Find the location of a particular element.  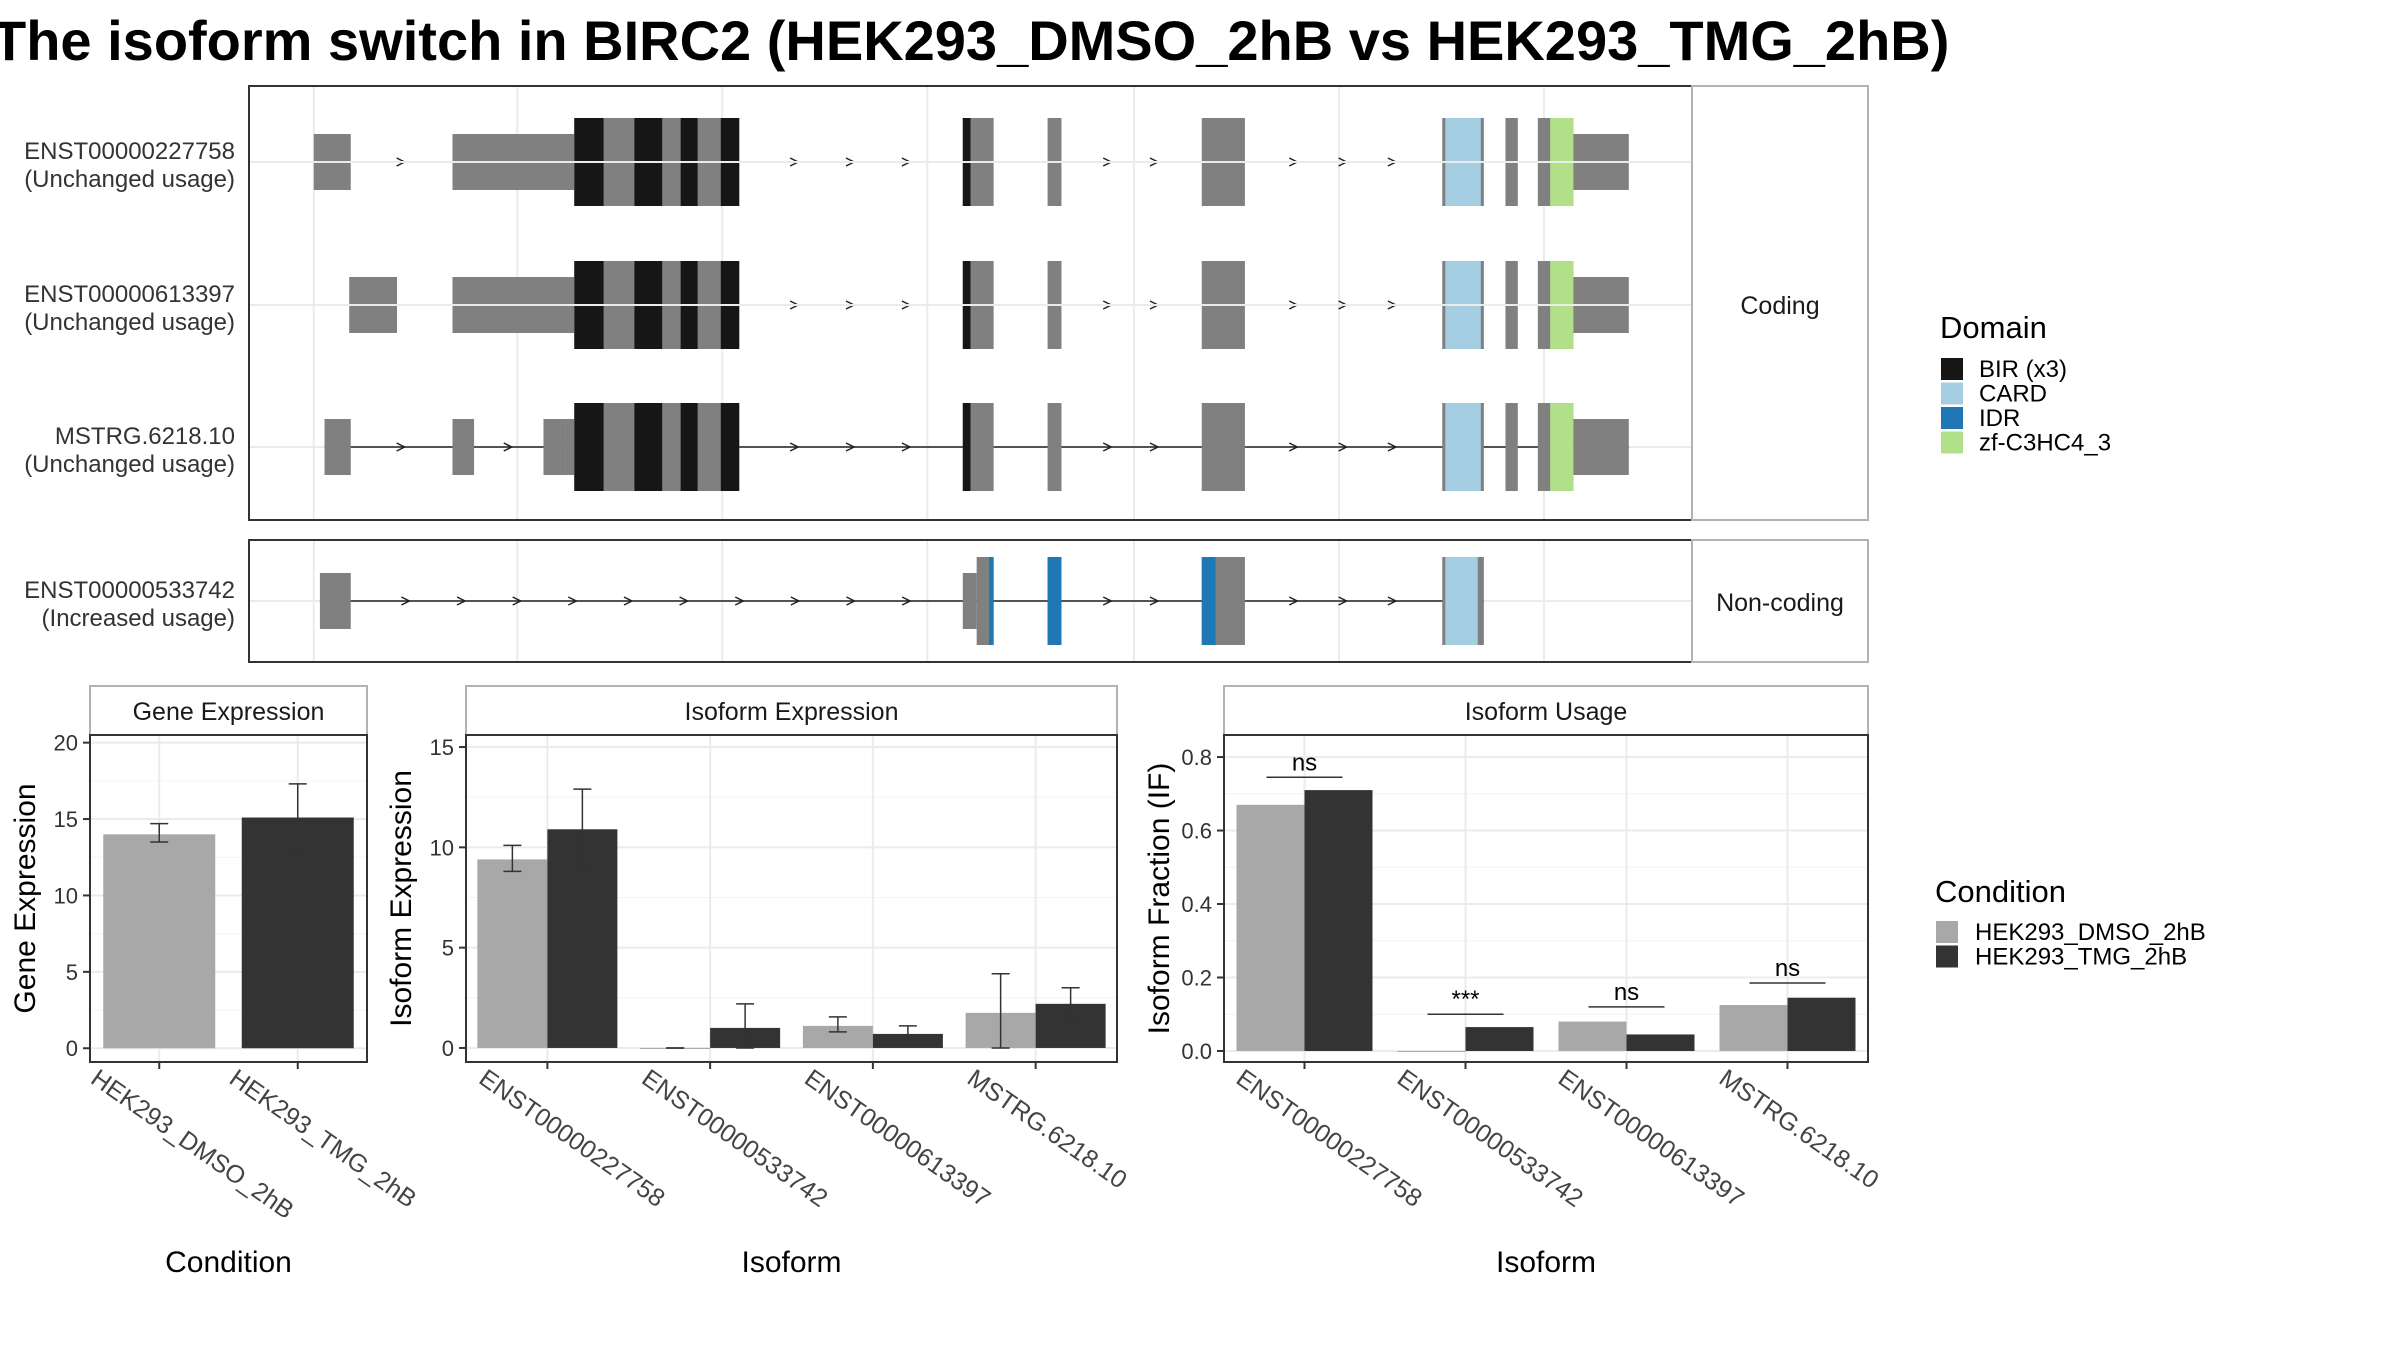

condition-legend-title: Condition is located at coordinates (2000, 891).